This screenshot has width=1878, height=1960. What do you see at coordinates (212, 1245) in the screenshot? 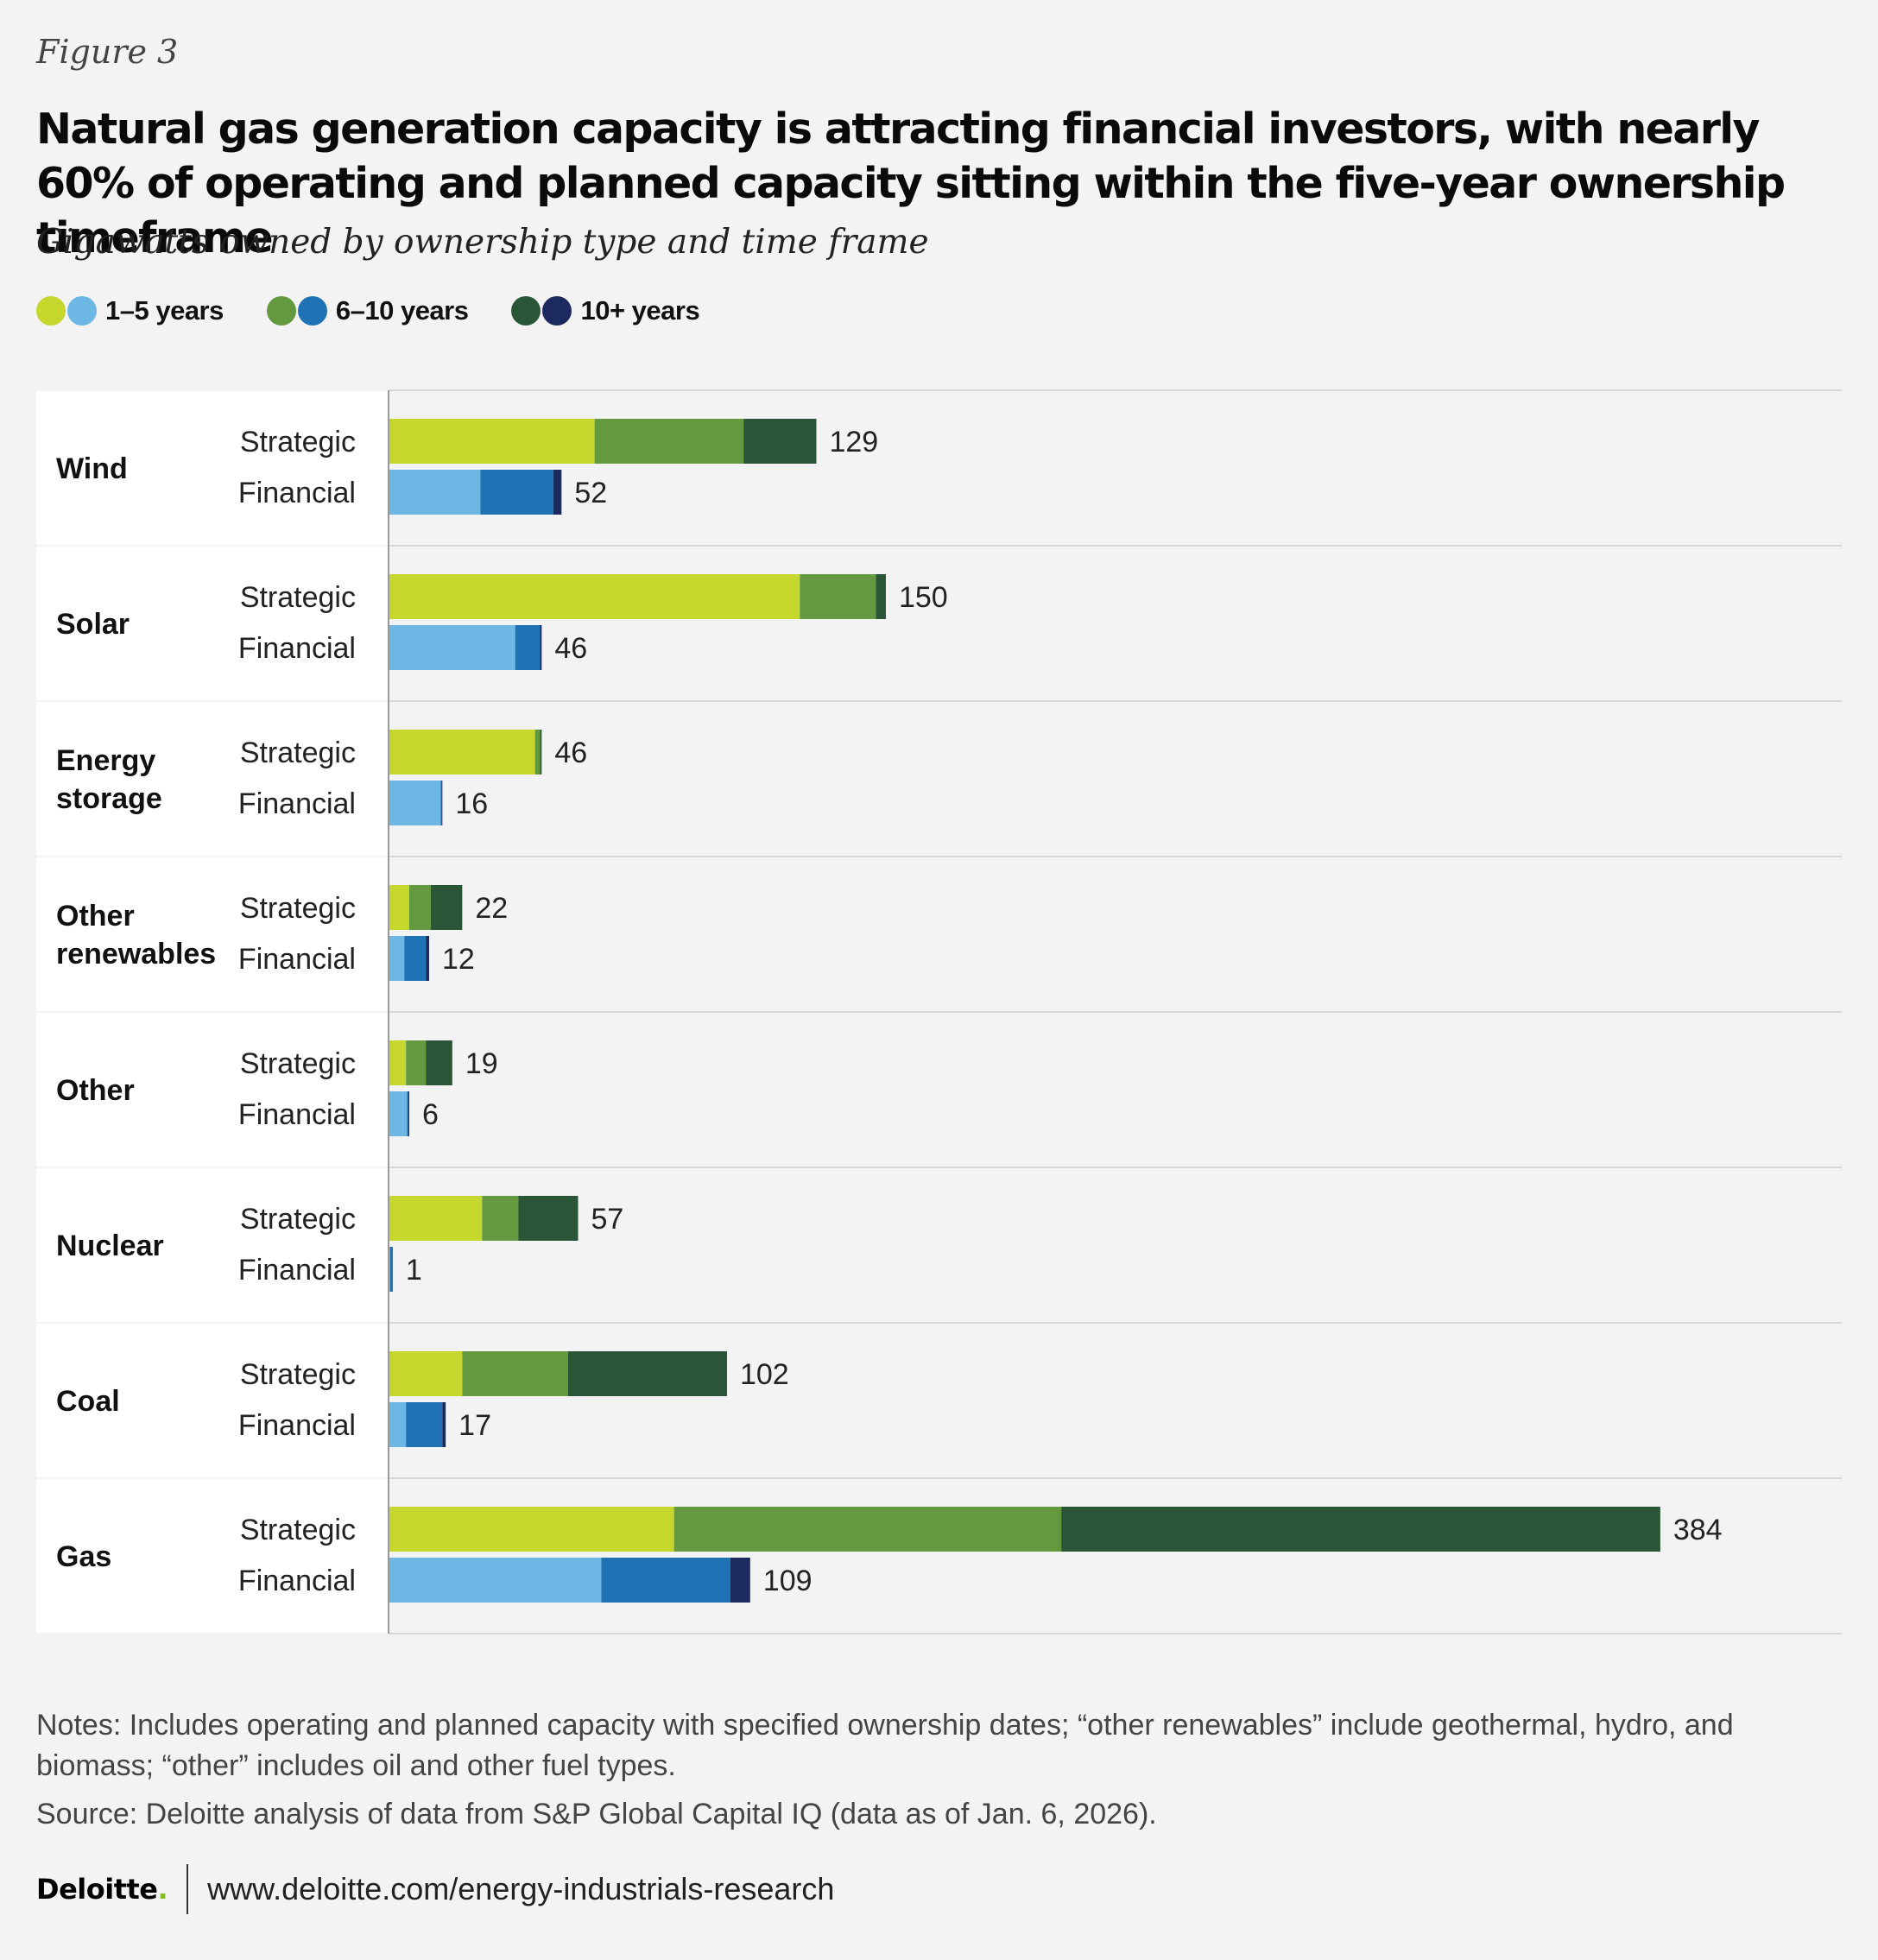
I see `row-band-nuclear` at bounding box center [212, 1245].